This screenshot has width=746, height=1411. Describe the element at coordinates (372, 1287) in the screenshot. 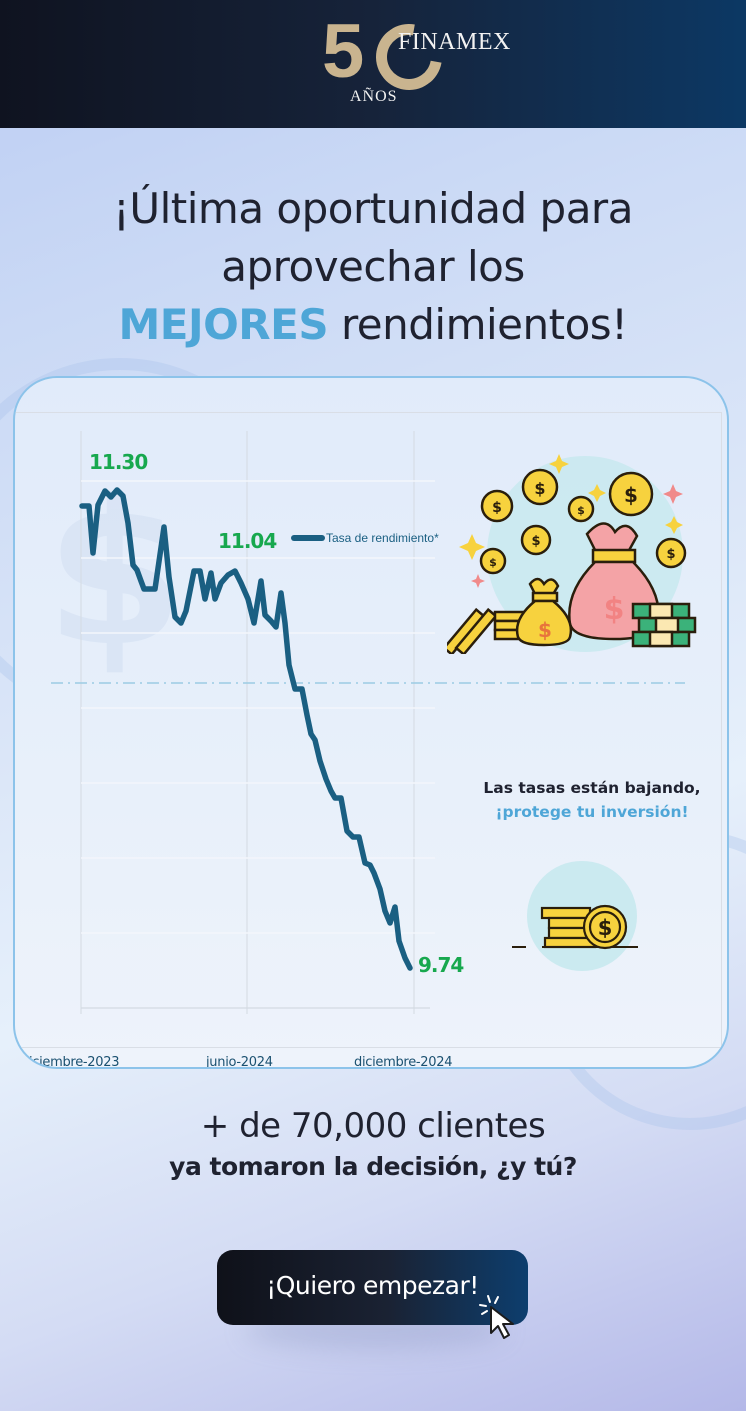

I see `start-cta-button: ¡Quiero empezar!` at that location.